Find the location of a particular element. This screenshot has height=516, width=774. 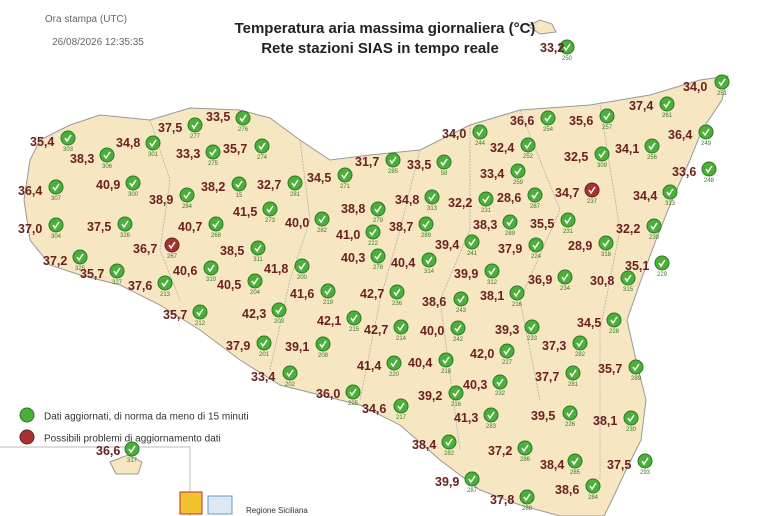

inset-frame is located at coordinates (95, 481).